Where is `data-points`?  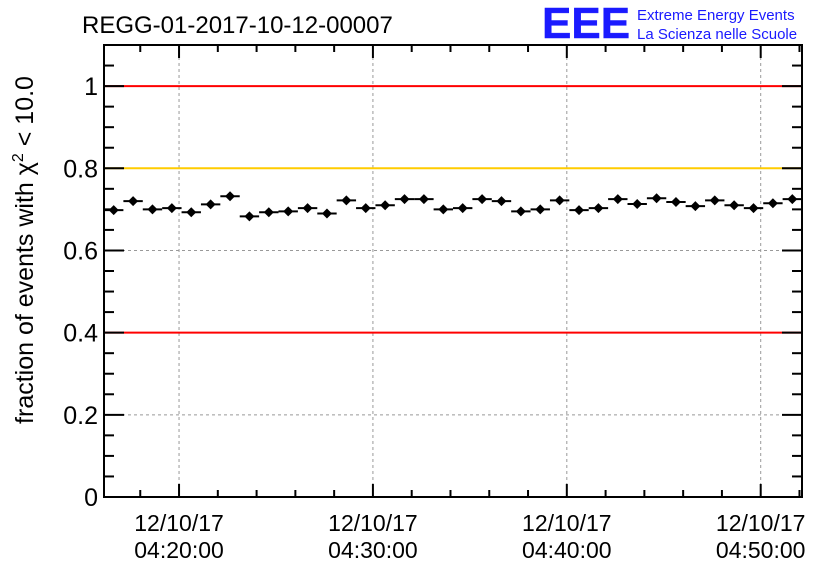
data-points is located at coordinates (453, 206).